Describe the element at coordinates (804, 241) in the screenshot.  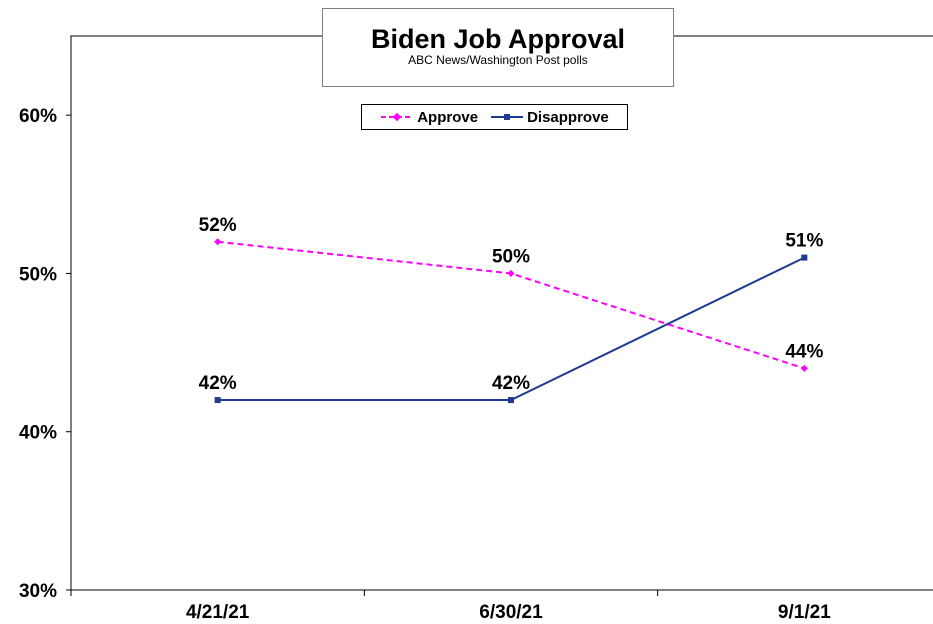
I see `data-label-disapprove: 51%` at that location.